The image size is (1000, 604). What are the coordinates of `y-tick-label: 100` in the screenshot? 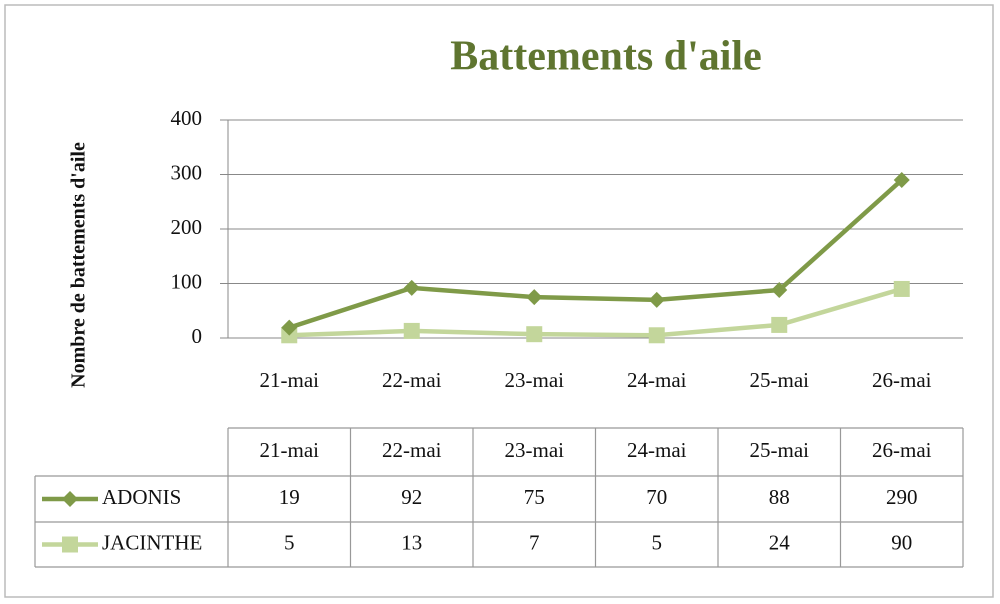 It's located at (187, 281).